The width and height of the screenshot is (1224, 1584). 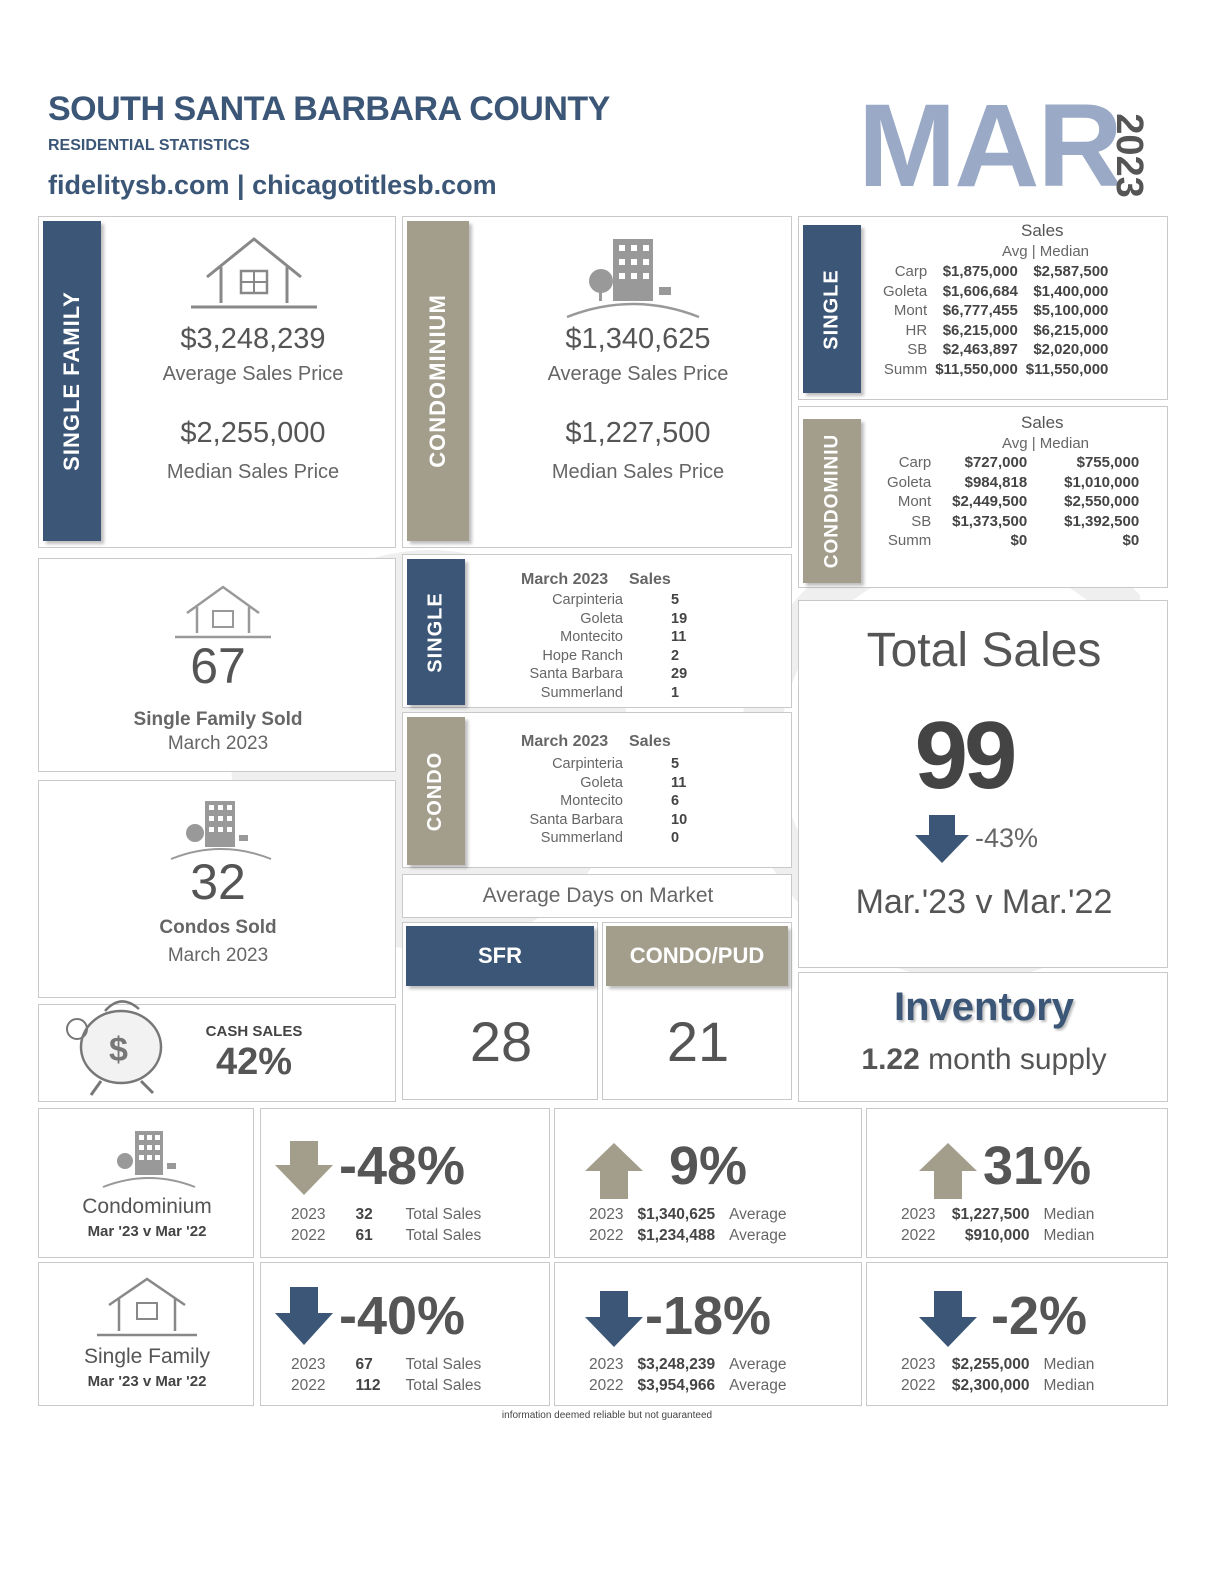 What do you see at coordinates (997, 1385) in the screenshot?
I see `table-row: 2022 $2,300,000 Median` at bounding box center [997, 1385].